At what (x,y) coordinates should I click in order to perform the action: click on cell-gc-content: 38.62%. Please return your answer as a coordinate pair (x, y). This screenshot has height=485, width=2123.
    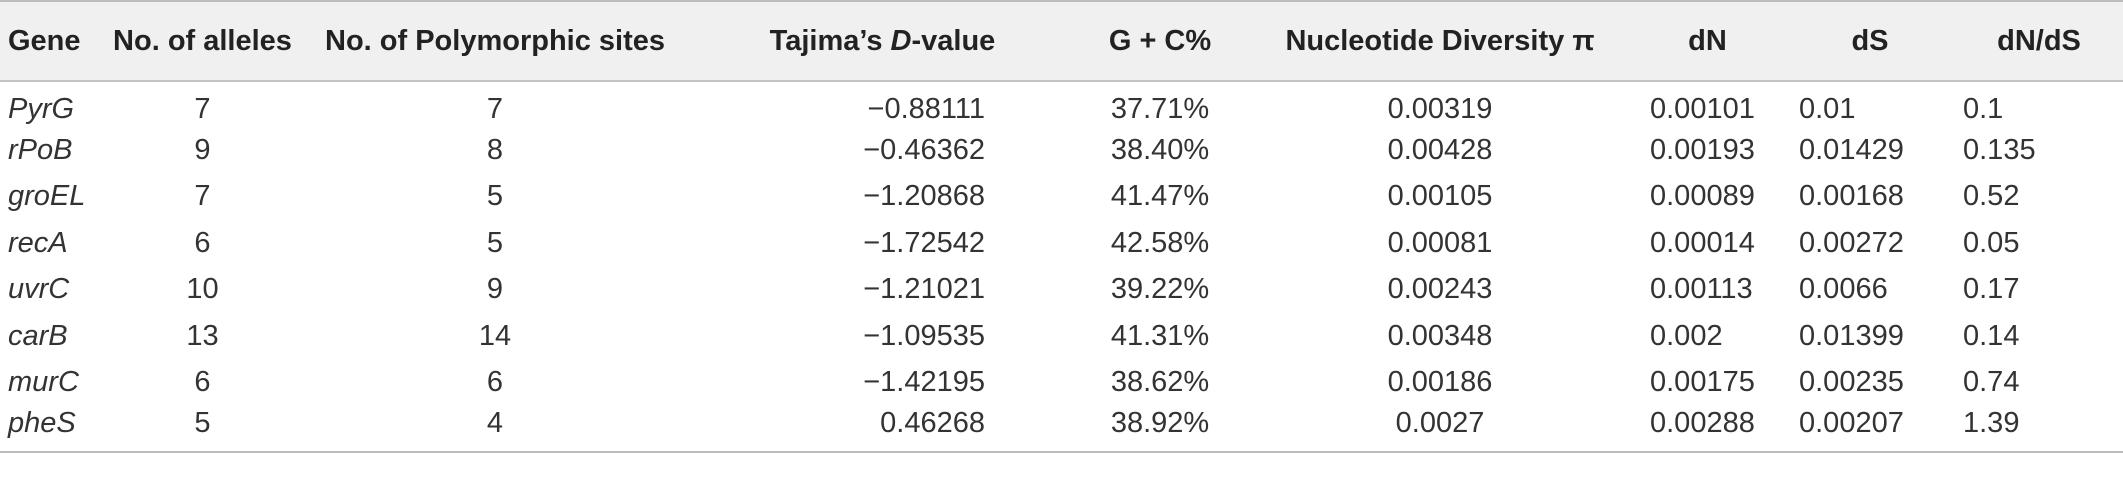
    Looking at the image, I should click on (1160, 382).